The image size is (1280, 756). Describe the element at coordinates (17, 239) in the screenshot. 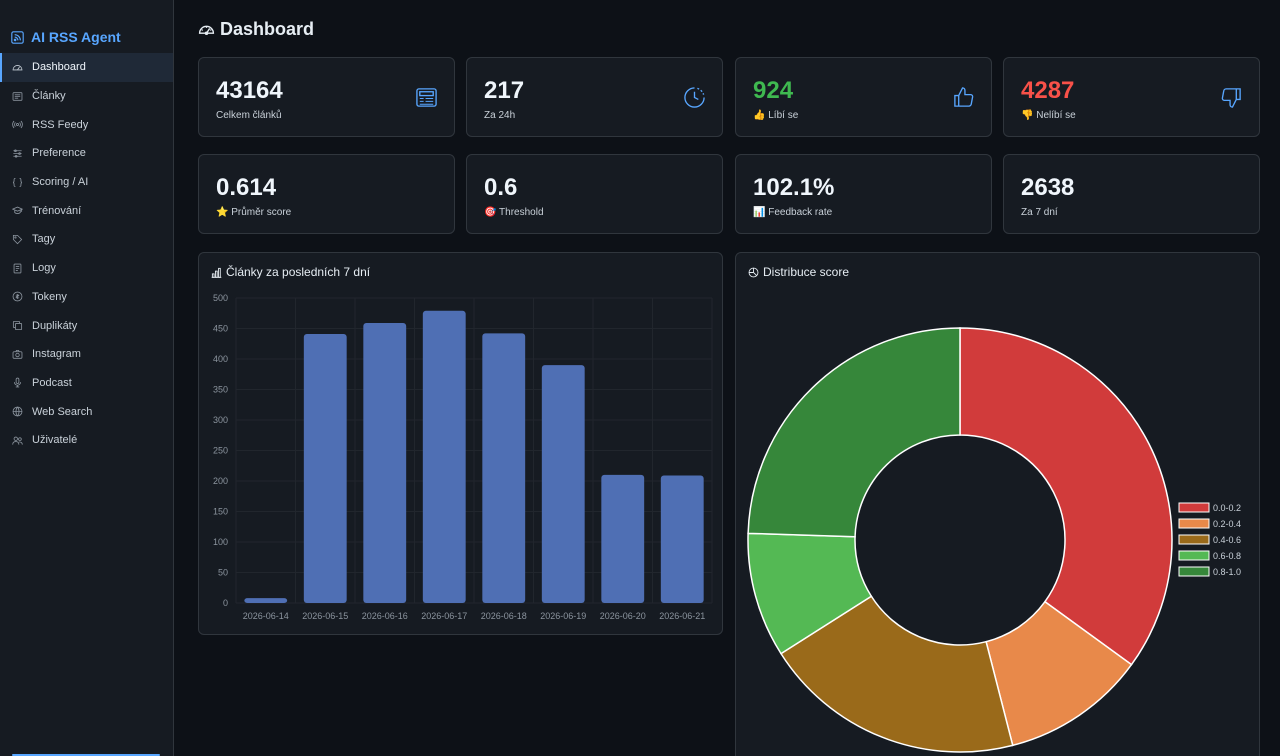

I see `tag-icon` at that location.